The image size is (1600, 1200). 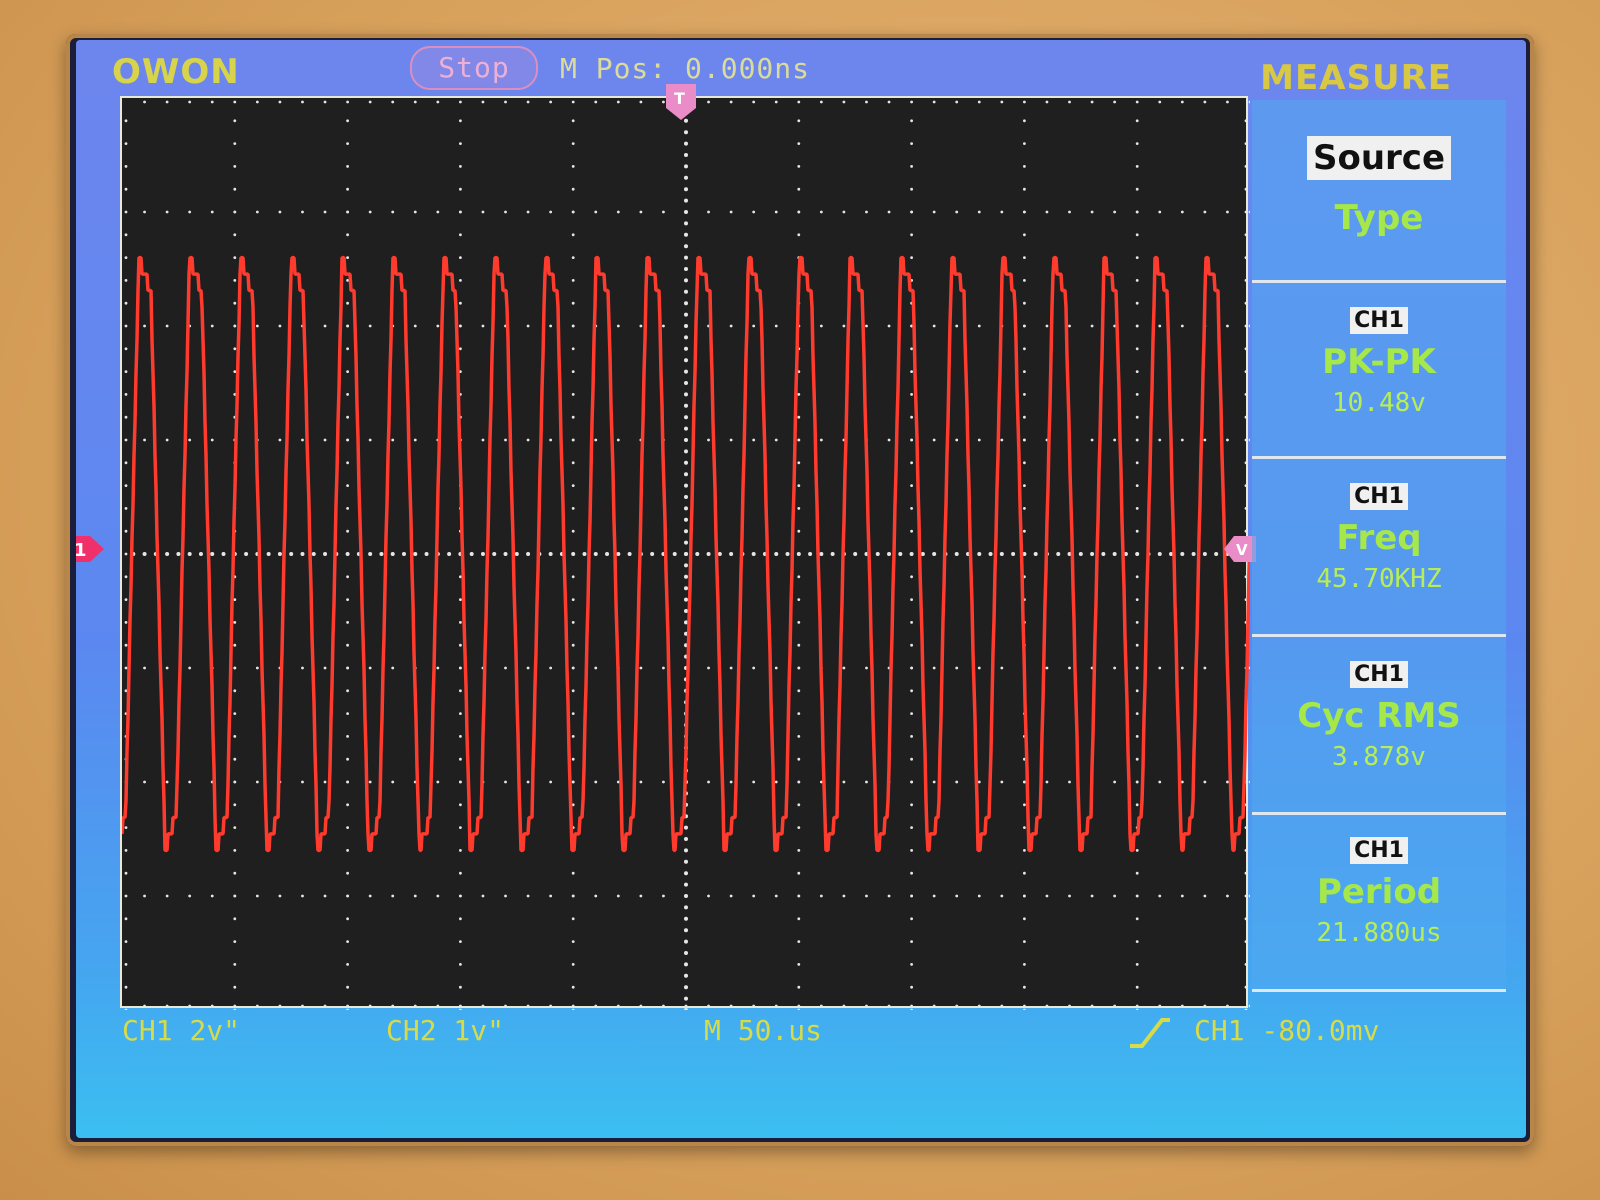 I want to click on measurement-value: 10.48v, so click(x=1379, y=403).